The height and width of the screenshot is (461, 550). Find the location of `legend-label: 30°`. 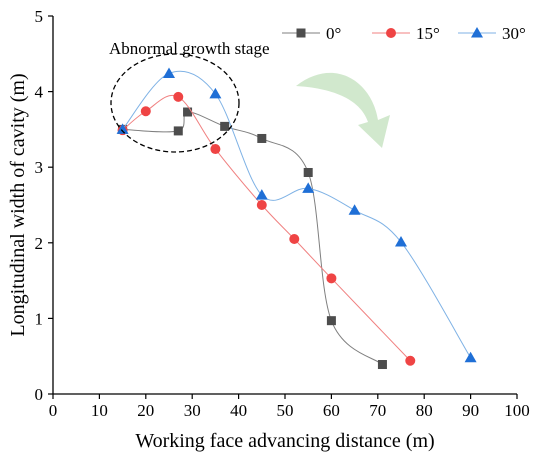

legend-label: 30° is located at coordinates (514, 33).